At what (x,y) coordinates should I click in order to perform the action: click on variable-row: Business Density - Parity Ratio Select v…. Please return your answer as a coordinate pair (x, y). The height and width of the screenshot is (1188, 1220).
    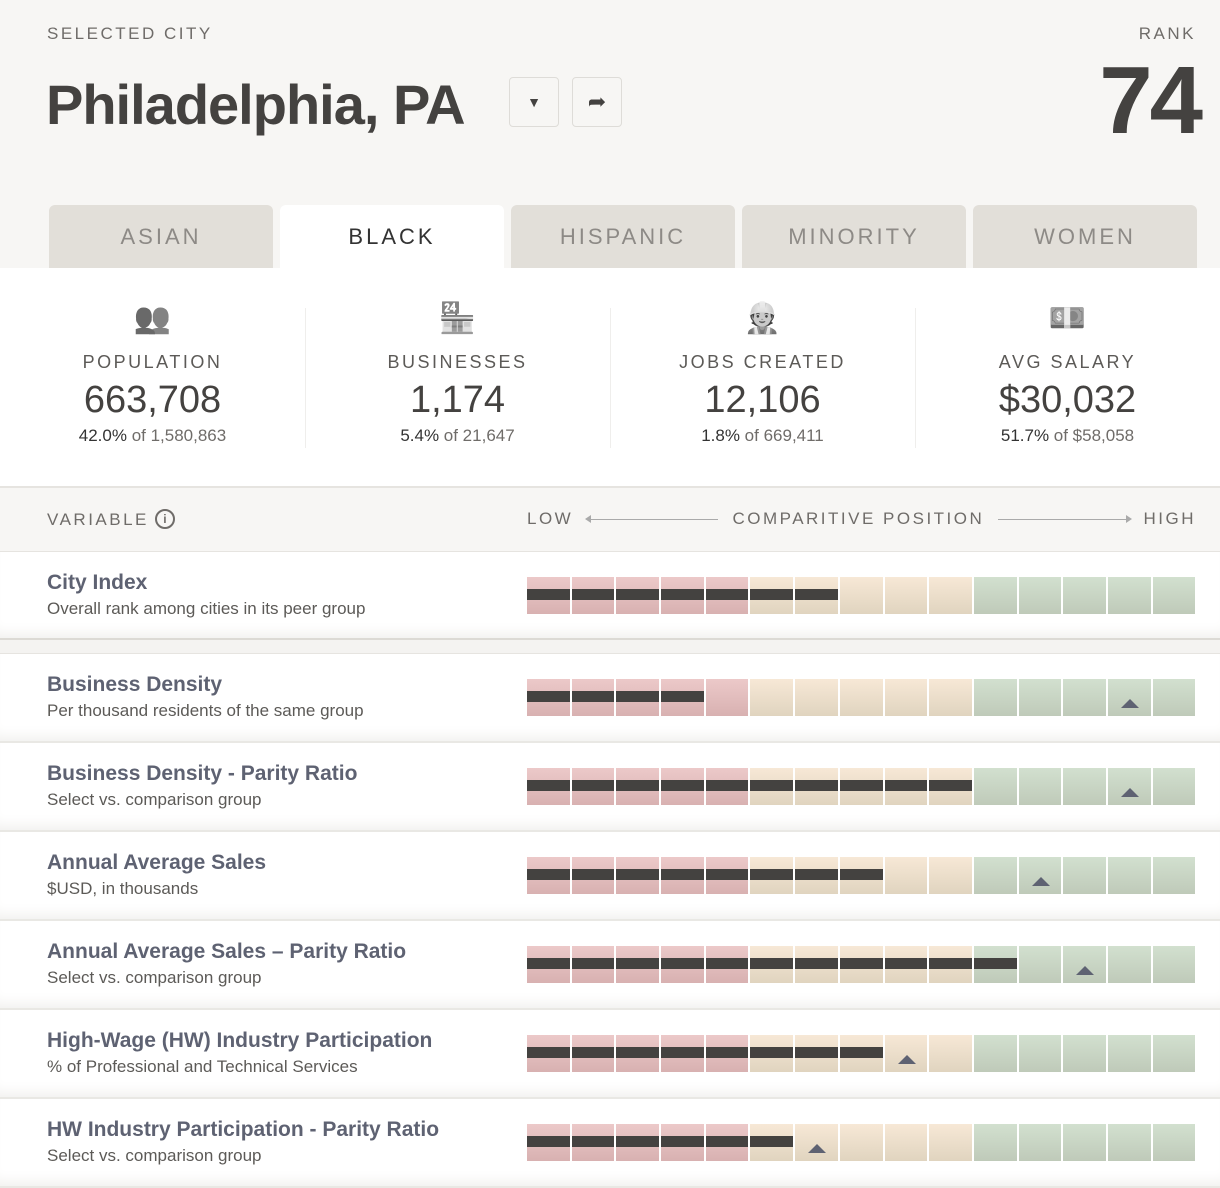
    Looking at the image, I should click on (610, 787).